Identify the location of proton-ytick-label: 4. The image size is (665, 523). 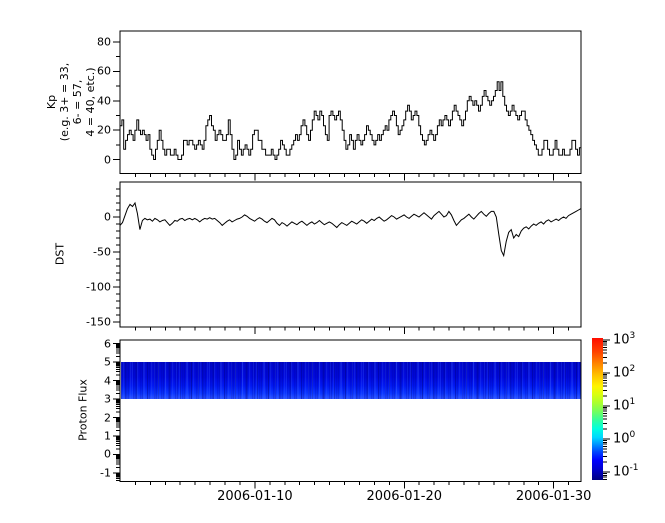
(107, 380).